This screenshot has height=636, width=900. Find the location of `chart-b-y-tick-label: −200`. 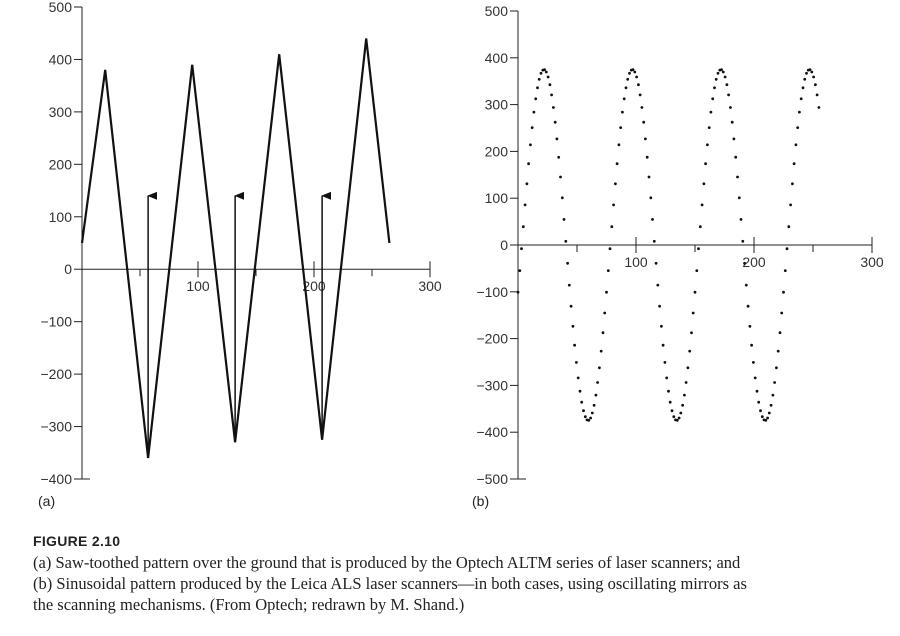

chart-b-y-tick-label: −200 is located at coordinates (492, 339).